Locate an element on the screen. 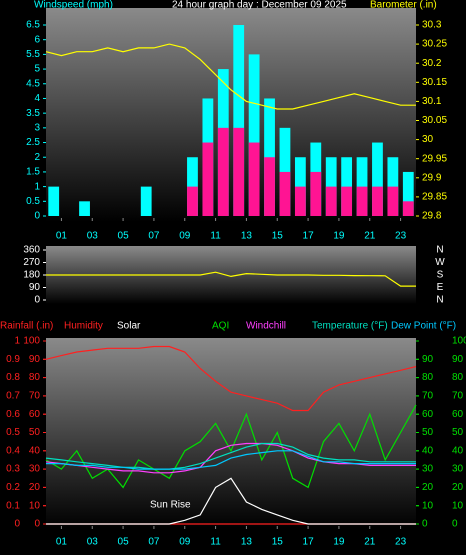  tick-label: 29.95 is located at coordinates (434, 158).